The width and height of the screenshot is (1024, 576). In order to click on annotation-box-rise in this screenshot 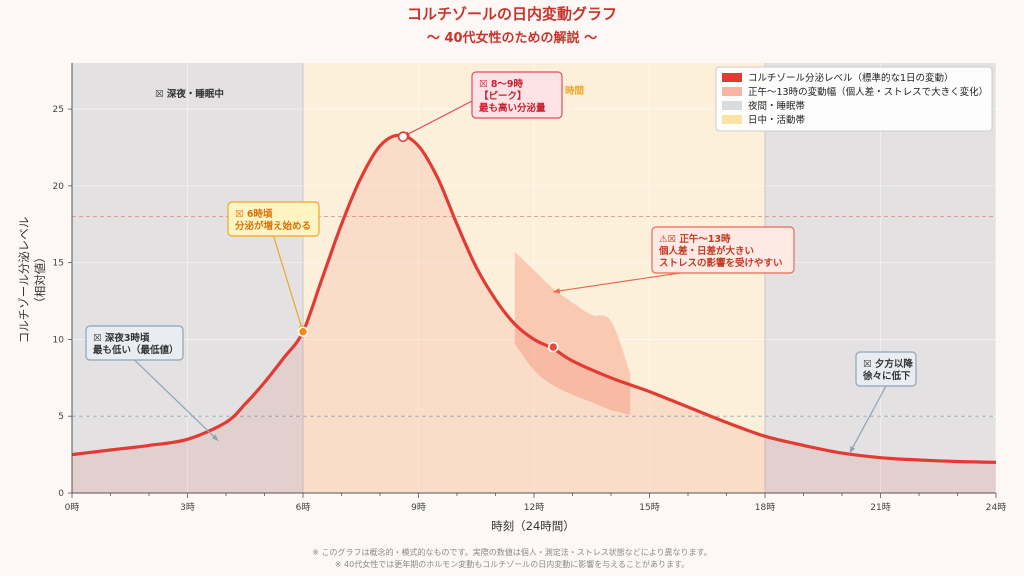, I will do `click(273, 219)`.